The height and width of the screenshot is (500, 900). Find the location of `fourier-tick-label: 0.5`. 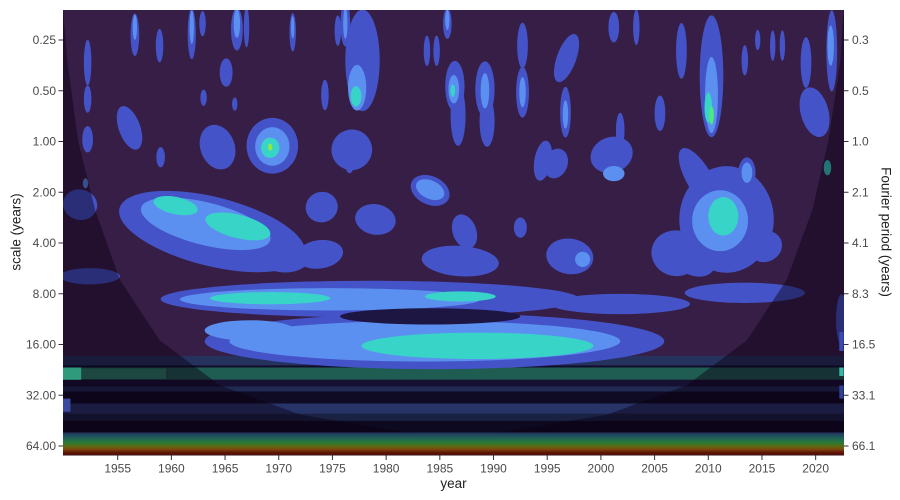

fourier-tick-label: 0.5 is located at coordinates (860, 91).